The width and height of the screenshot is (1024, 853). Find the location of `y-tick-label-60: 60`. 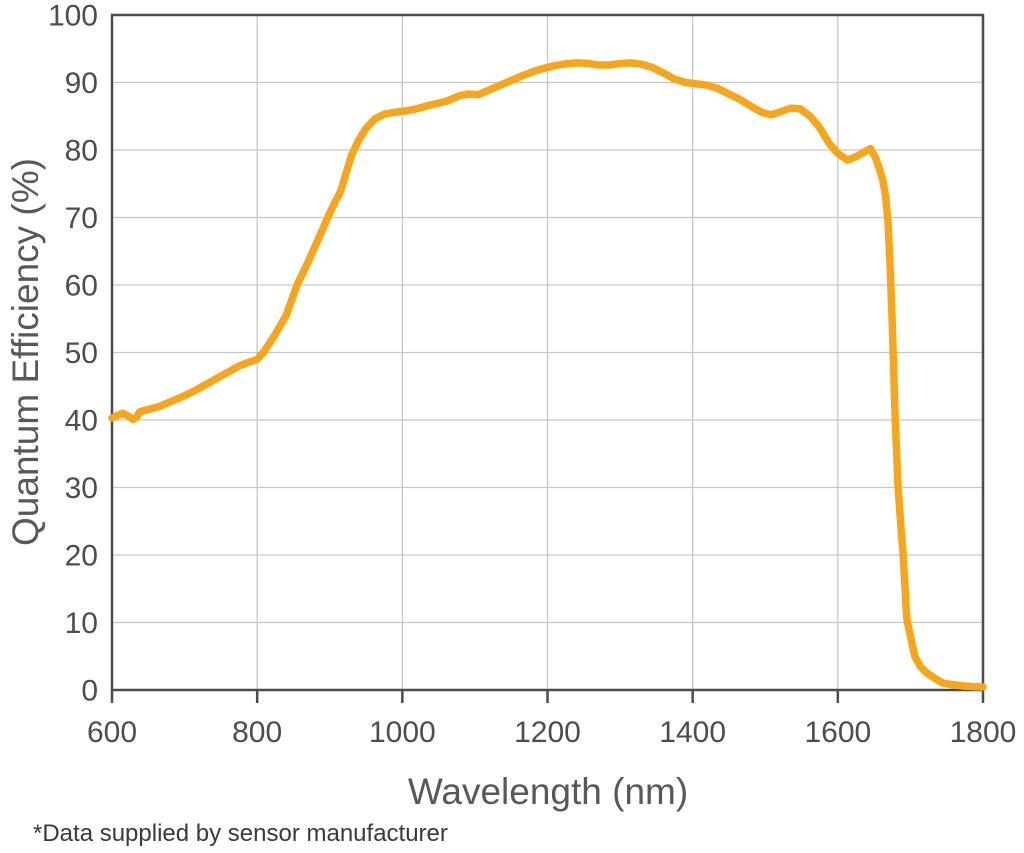

y-tick-label-60: 60 is located at coordinates (81, 286).